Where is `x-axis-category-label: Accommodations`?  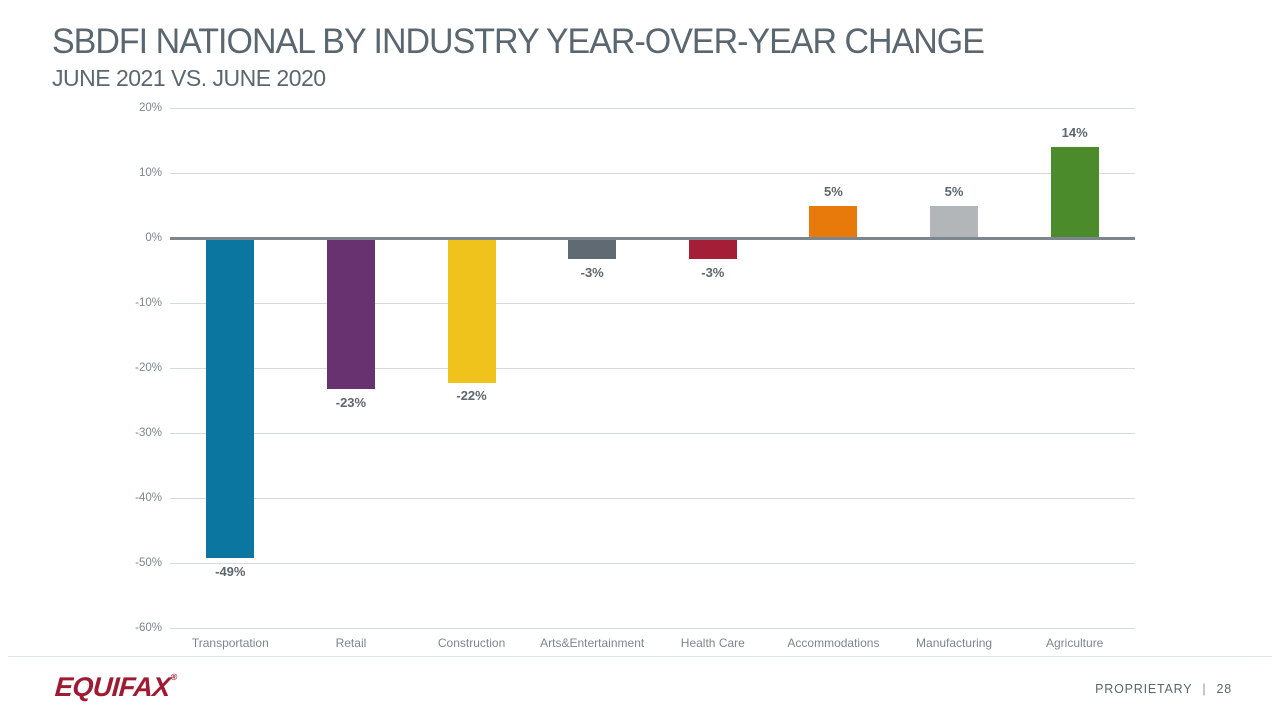 x-axis-category-label: Accommodations is located at coordinates (833, 643).